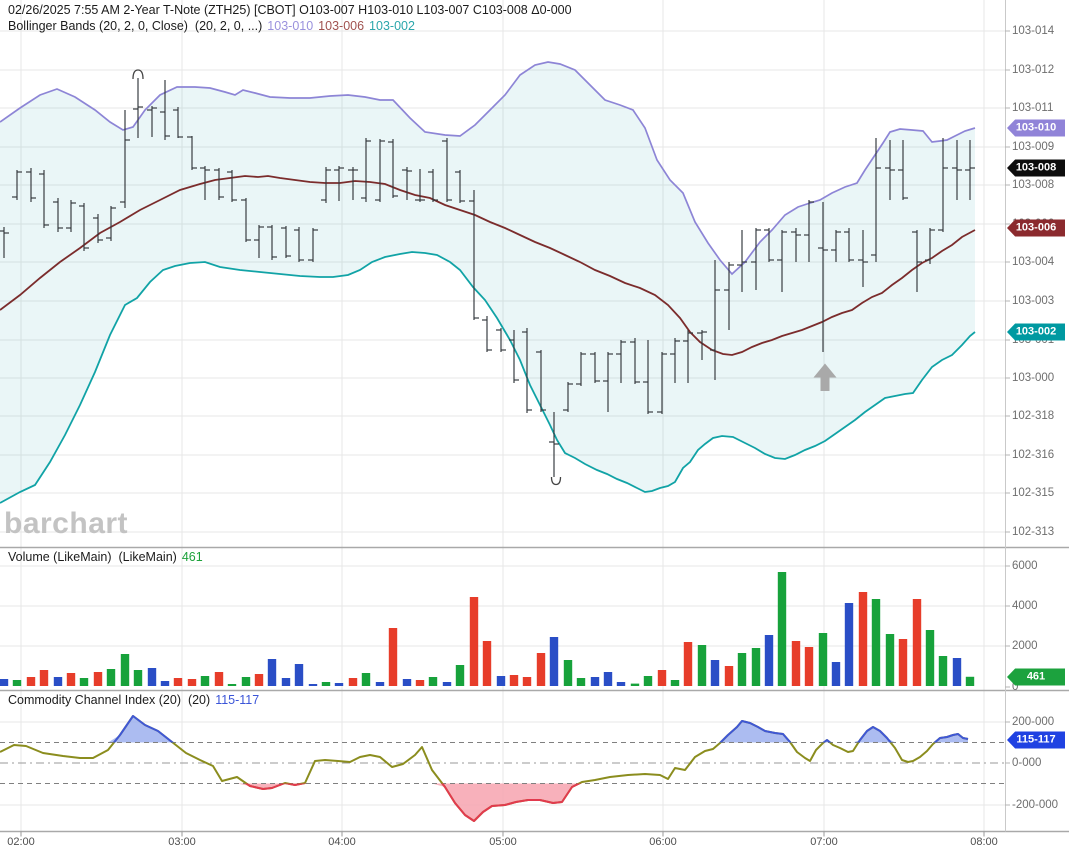 Image resolution: width=1069 pixels, height=857 pixels. I want to click on up-arrow-icon, so click(825, 377).